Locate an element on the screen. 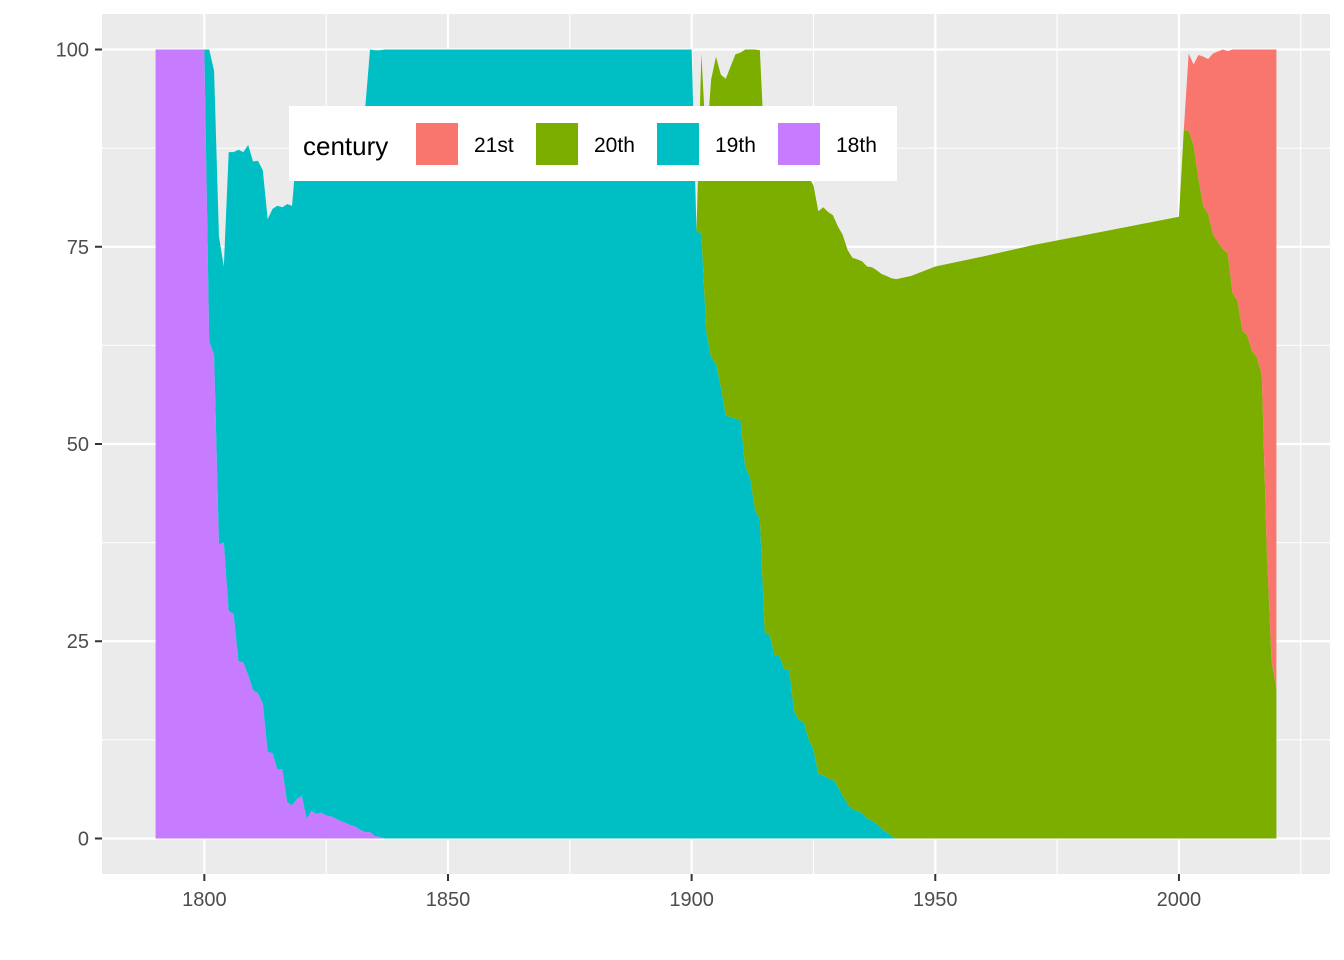  y-tick-label: 0 is located at coordinates (83, 839).